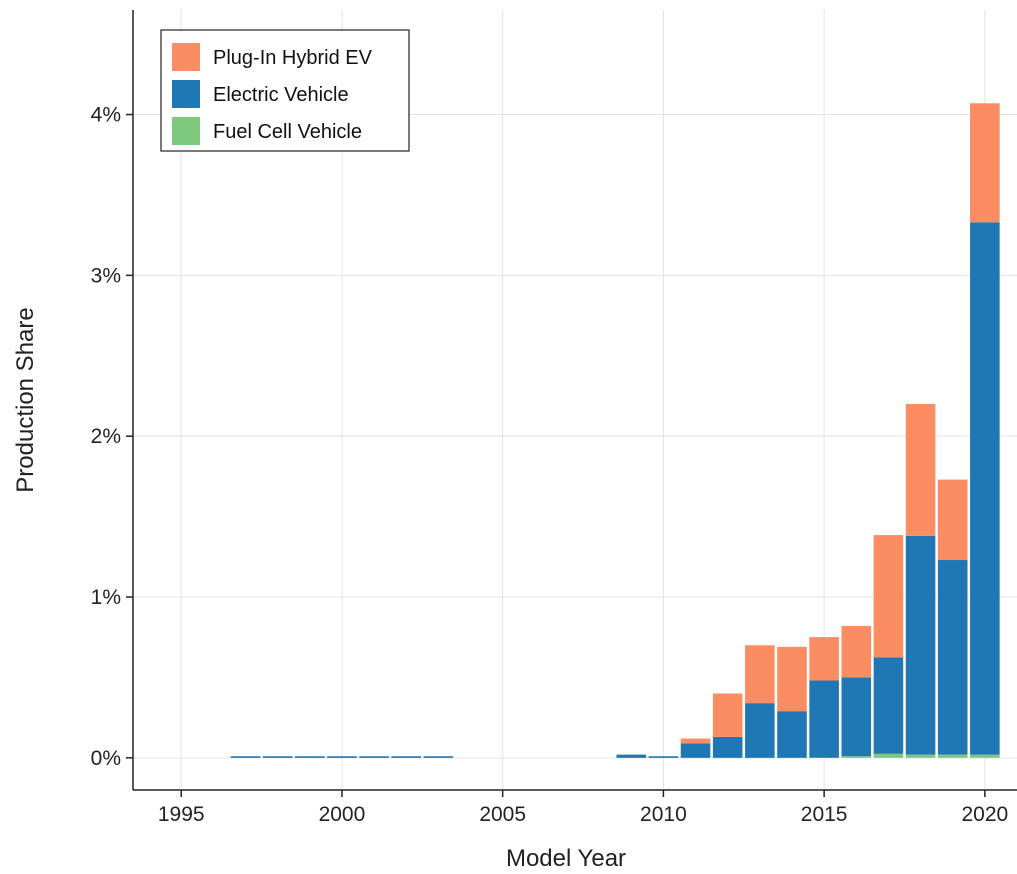  What do you see at coordinates (293, 58) in the screenshot?
I see `legend-label: Plug-In Hybrid EV` at bounding box center [293, 58].